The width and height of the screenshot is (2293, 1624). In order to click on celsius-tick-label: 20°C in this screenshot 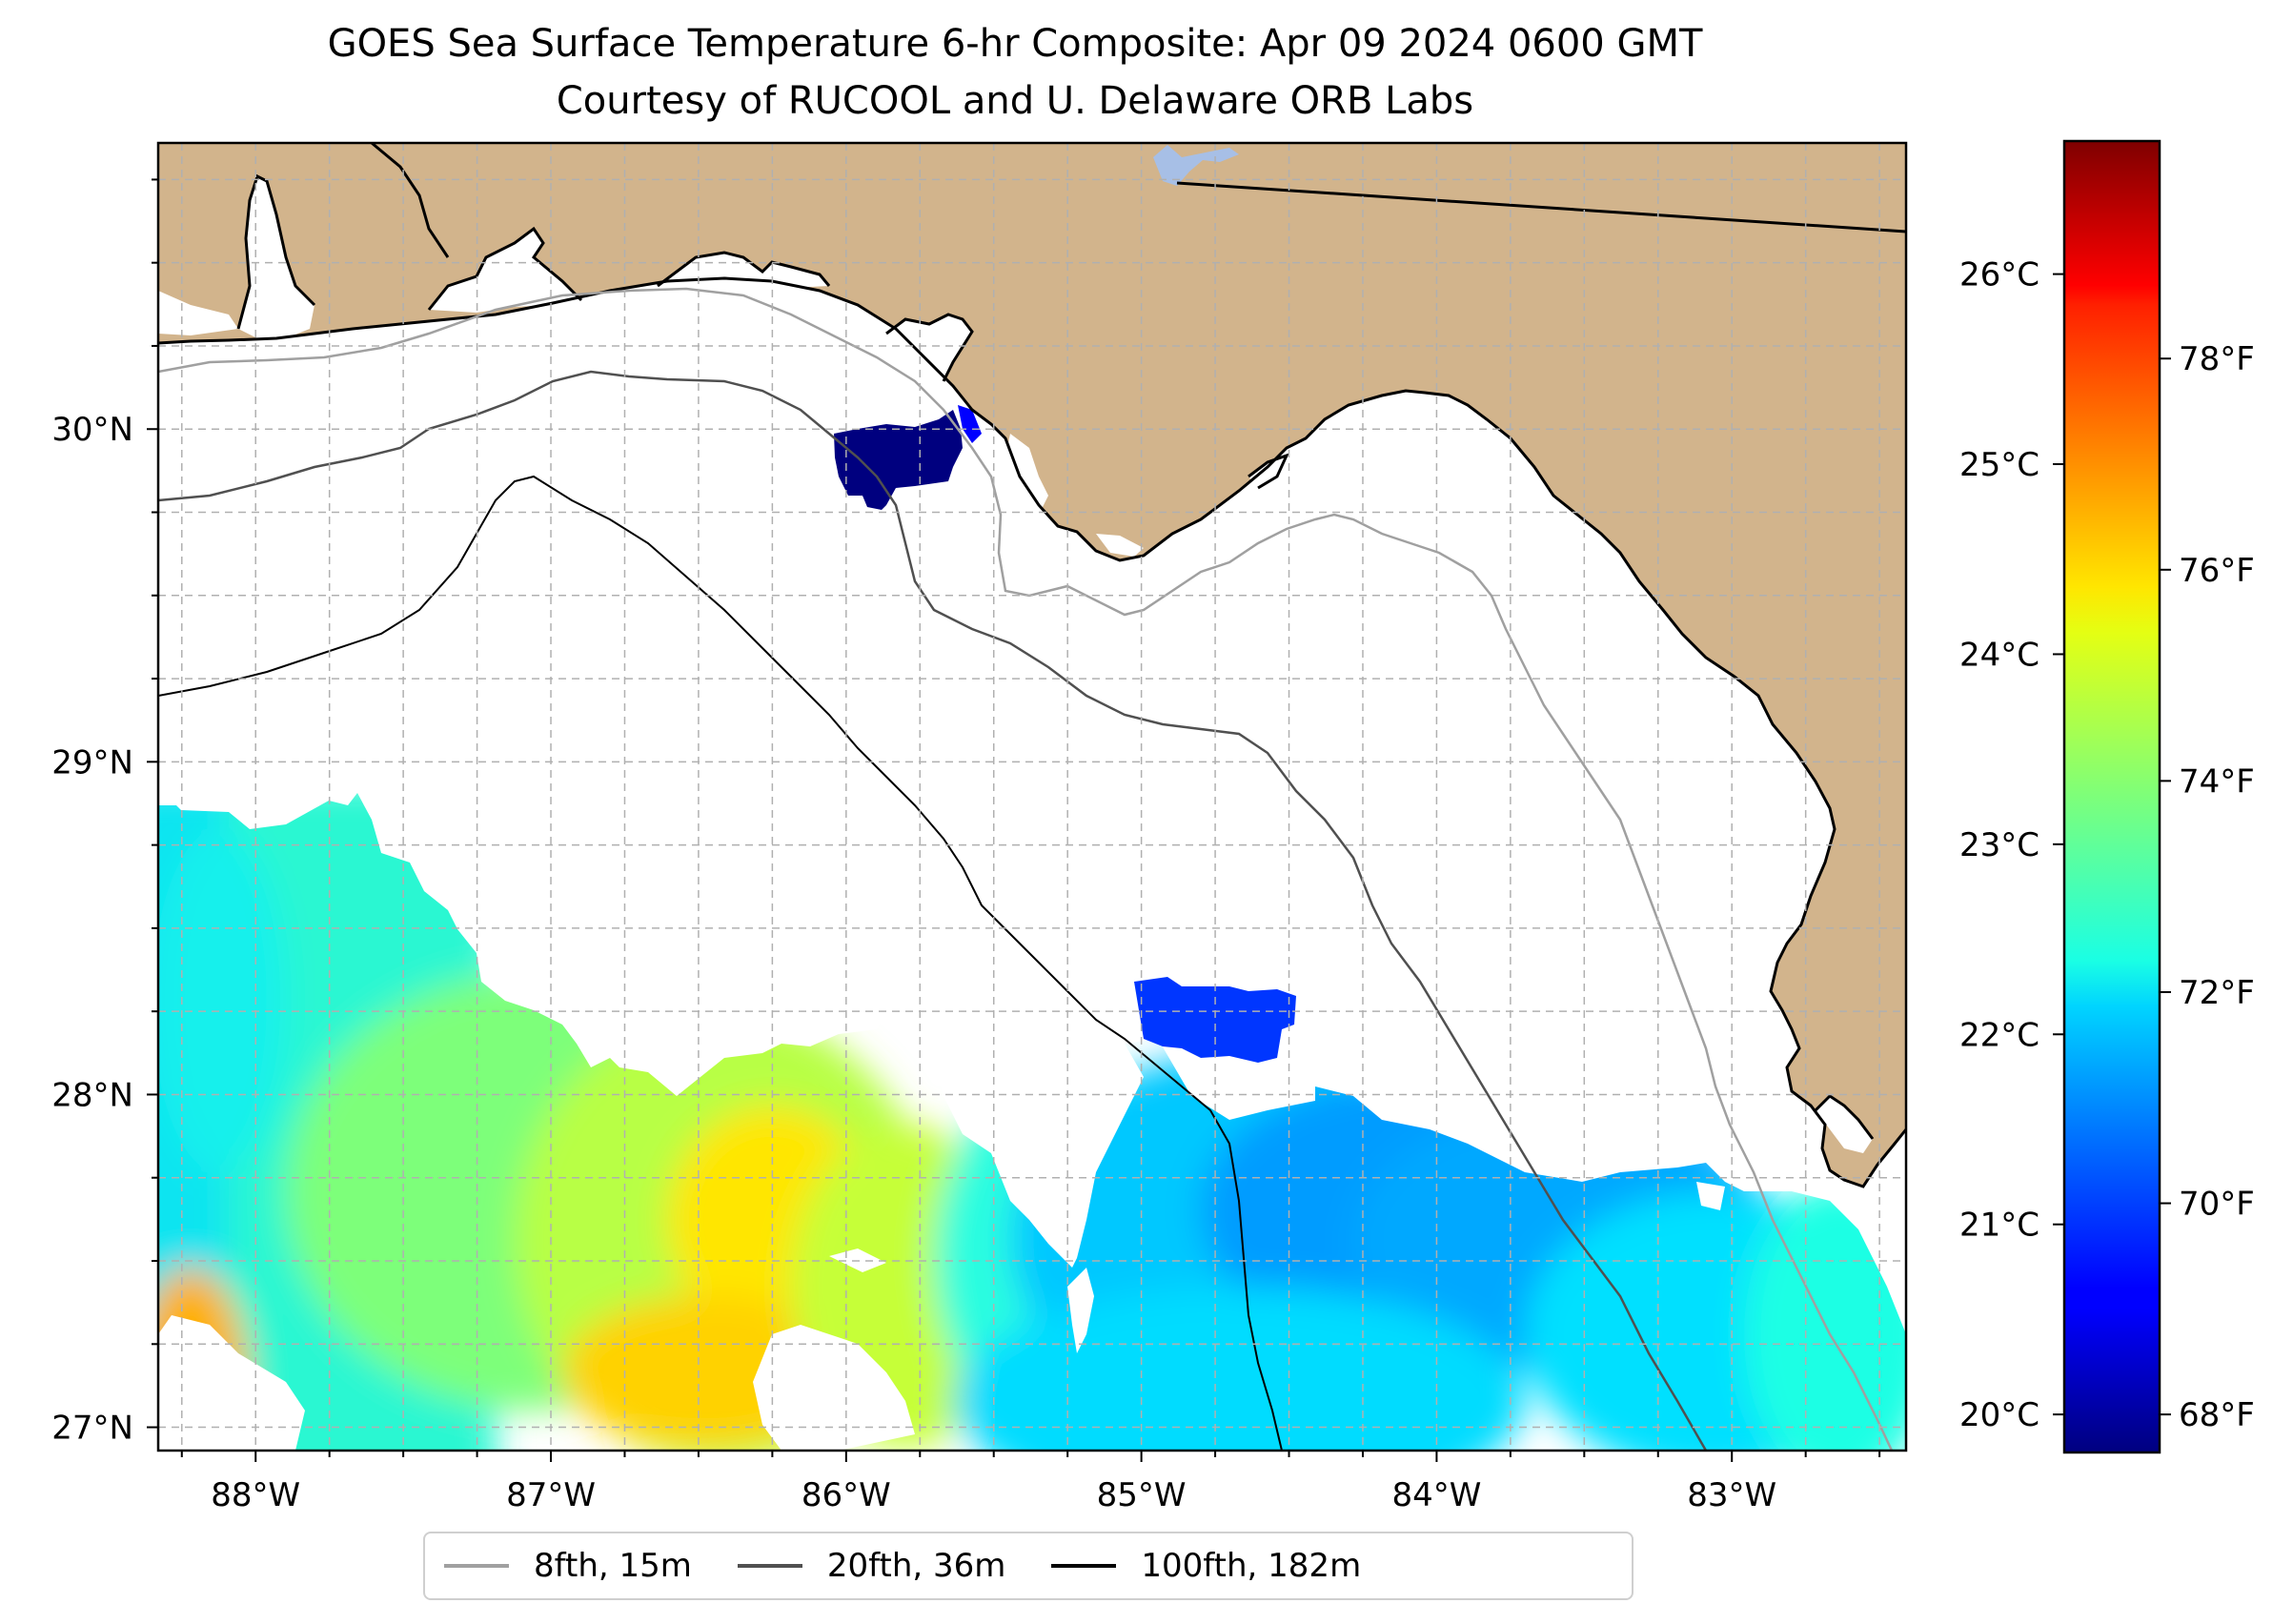, I will do `click(1999, 1415)`.